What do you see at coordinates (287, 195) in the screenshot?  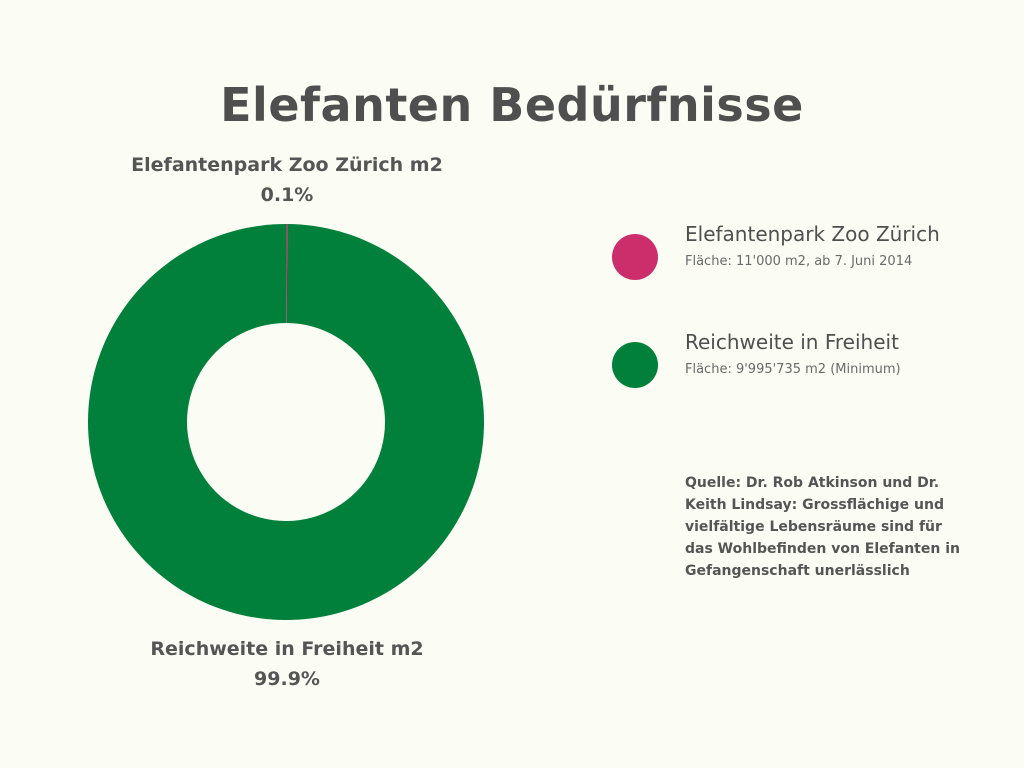 I see `slice-label-zoo-percent: 0.1%` at bounding box center [287, 195].